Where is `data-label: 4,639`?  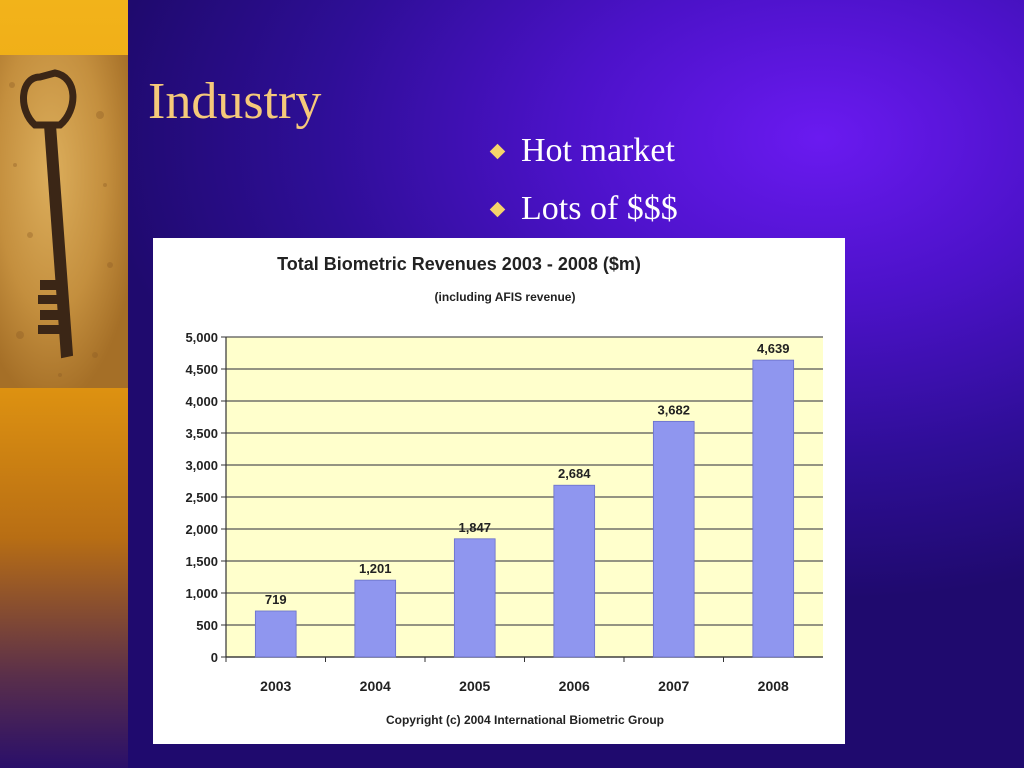 data-label: 4,639 is located at coordinates (773, 348).